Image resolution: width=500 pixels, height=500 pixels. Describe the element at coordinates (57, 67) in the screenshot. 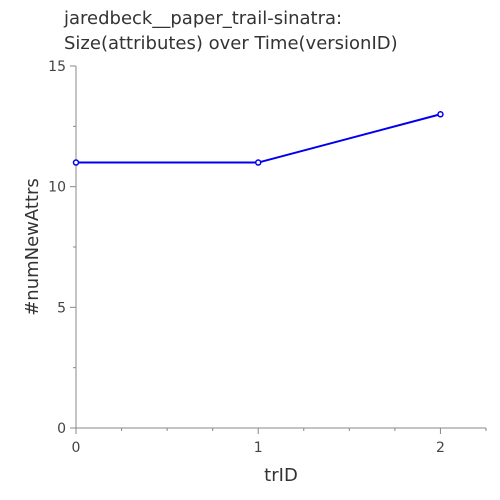

I see `y-tick-label: 15` at that location.